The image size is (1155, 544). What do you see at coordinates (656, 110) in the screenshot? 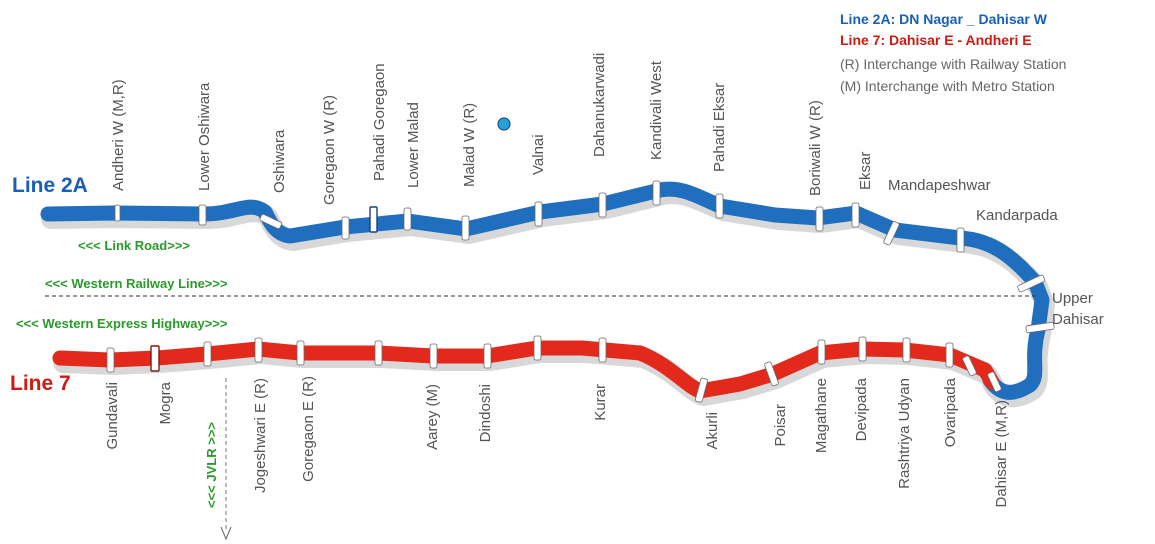
I see `station-label: Kandivali West` at bounding box center [656, 110].